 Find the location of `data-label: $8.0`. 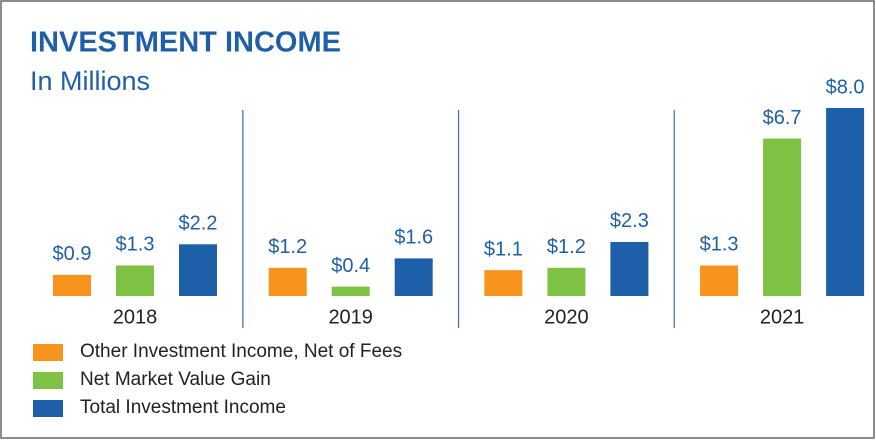

data-label: $8.0 is located at coordinates (845, 87).